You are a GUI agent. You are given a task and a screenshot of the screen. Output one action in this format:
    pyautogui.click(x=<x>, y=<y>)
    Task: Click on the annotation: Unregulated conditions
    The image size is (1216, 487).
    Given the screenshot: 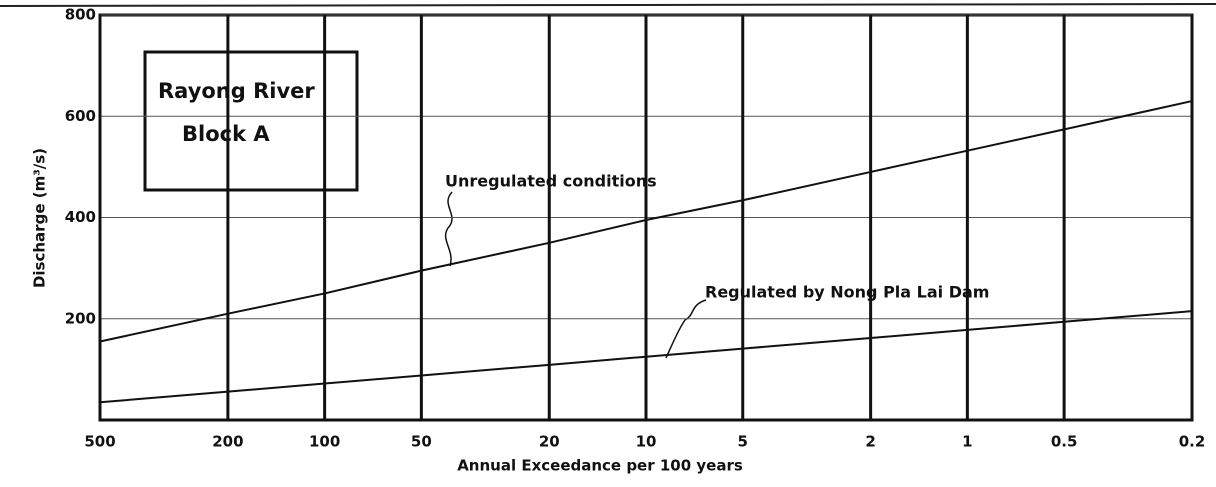 What is the action you would take?
    pyautogui.click(x=551, y=181)
    